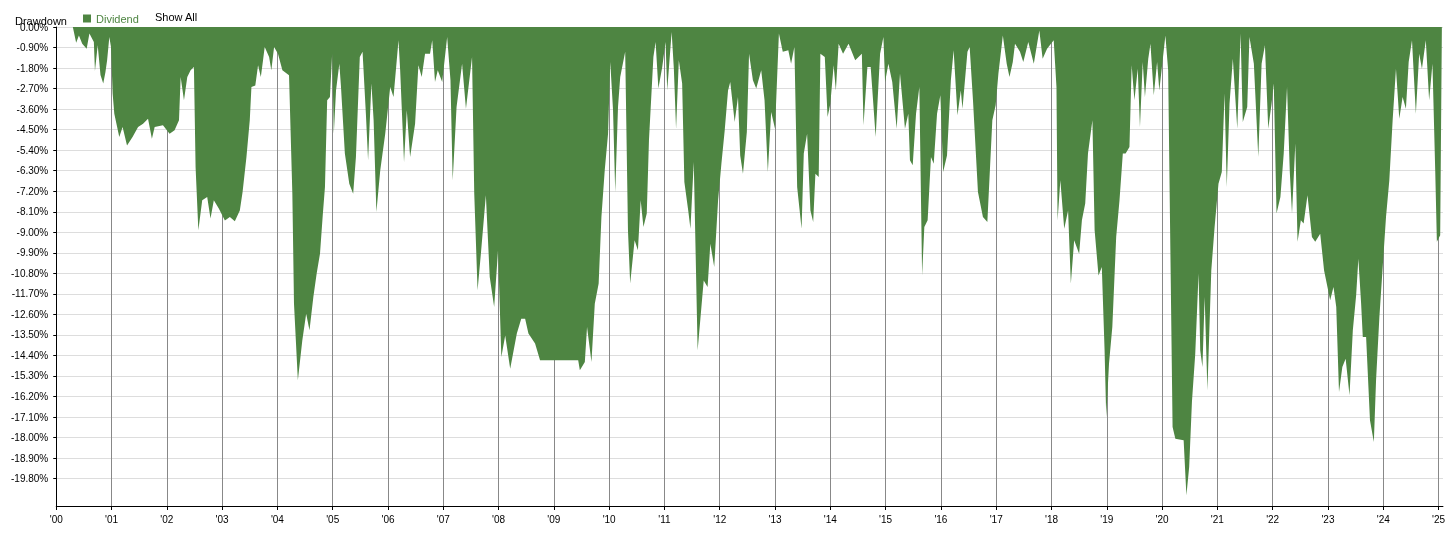 Image resolution: width=1456 pixels, height=535 pixels. I want to click on y-tick-label: -19.80%, so click(30, 479).